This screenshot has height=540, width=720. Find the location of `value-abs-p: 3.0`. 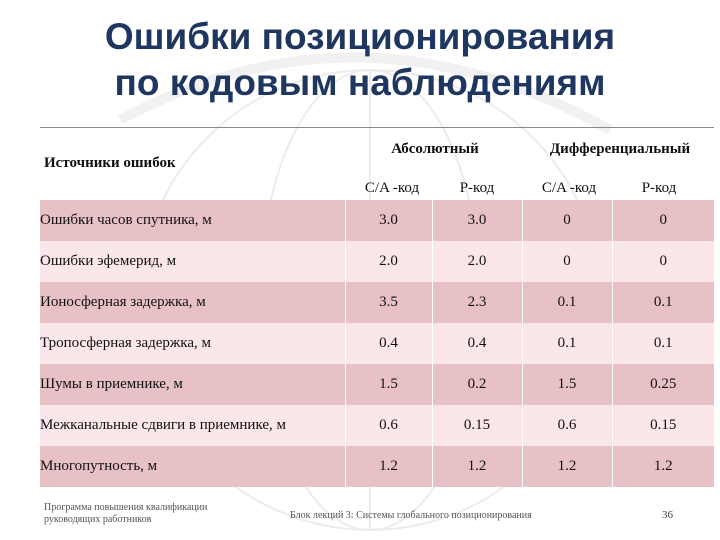

value-abs-p: 3.0 is located at coordinates (477, 220).